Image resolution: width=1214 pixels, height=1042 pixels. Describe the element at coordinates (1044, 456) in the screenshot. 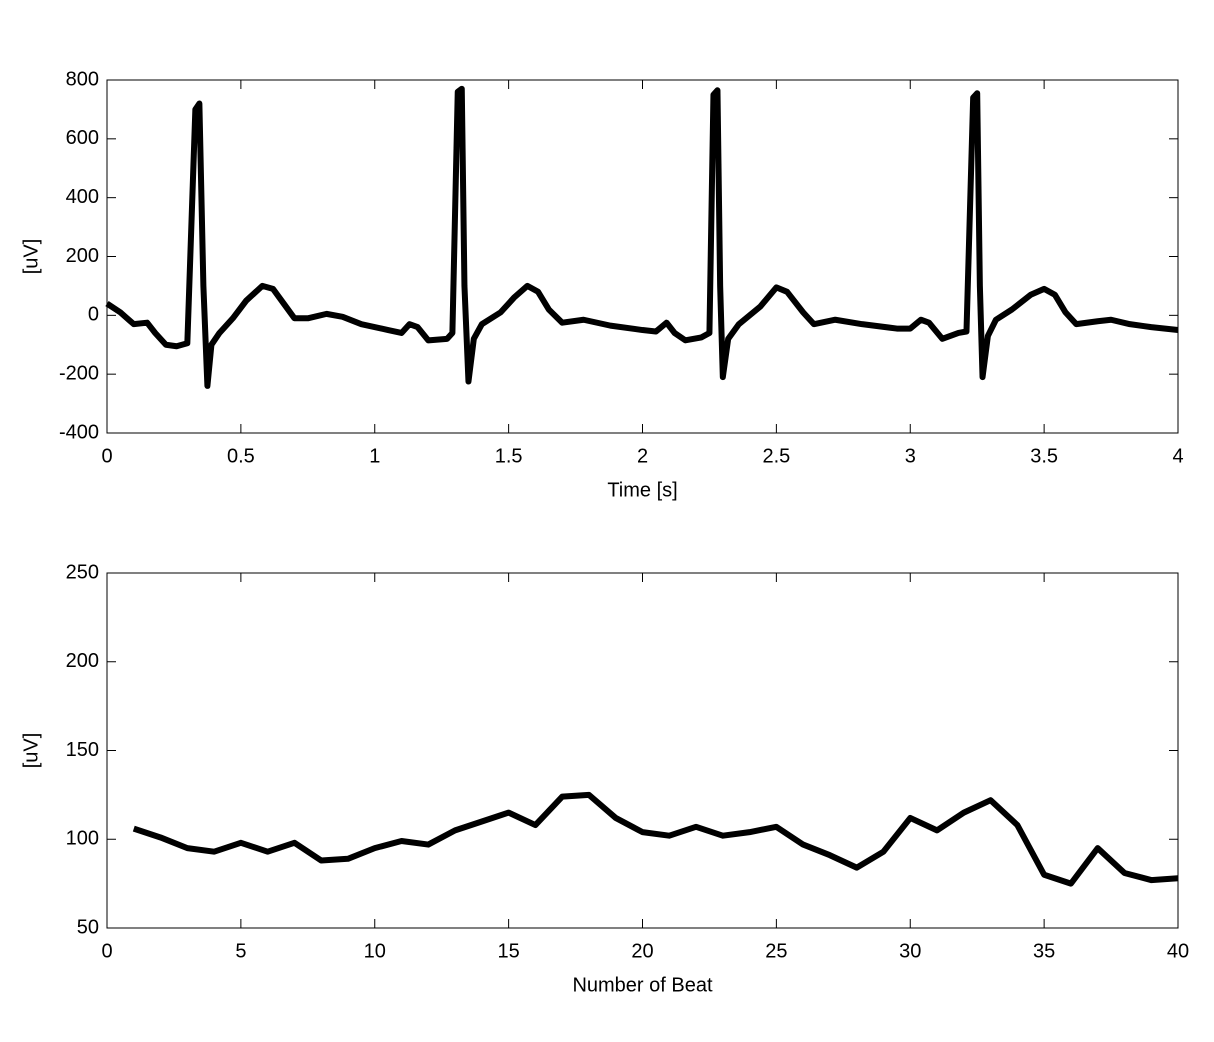

I see `x-tick-label: 3.5` at that location.